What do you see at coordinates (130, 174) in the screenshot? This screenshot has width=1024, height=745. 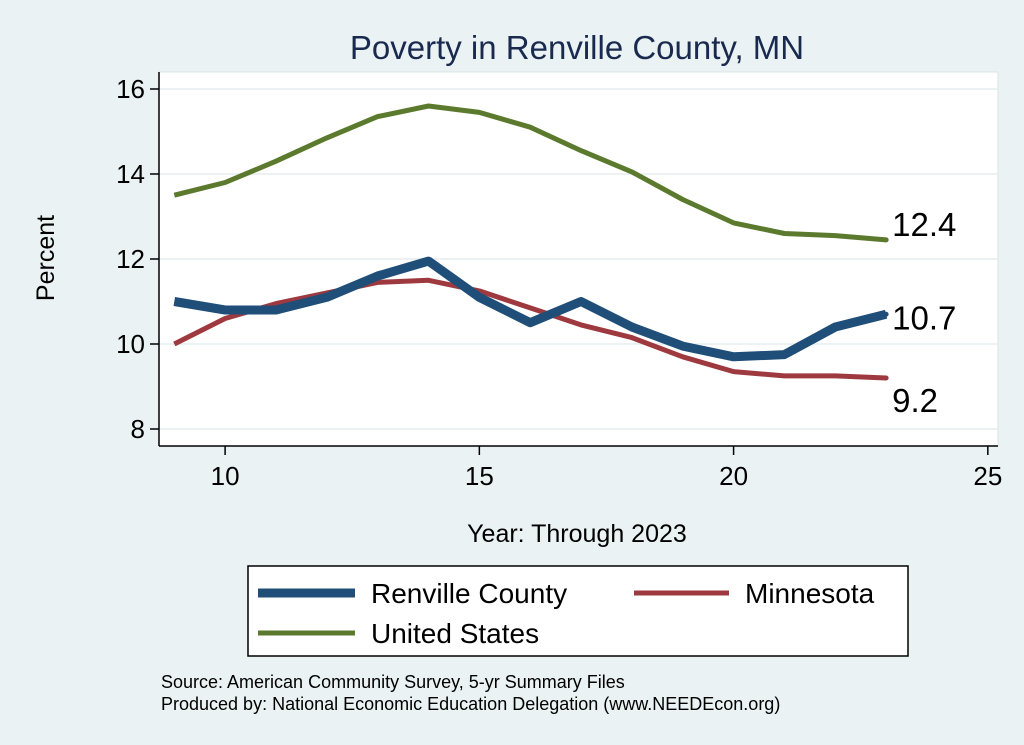 I see `y-tick-label: 14` at bounding box center [130, 174].